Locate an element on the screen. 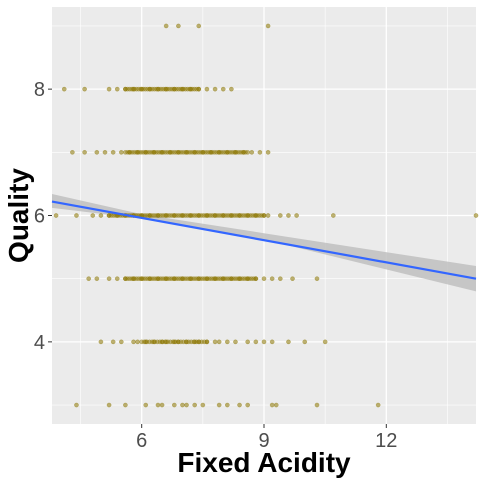 The image size is (480, 480). trend-line is located at coordinates (264, 240).